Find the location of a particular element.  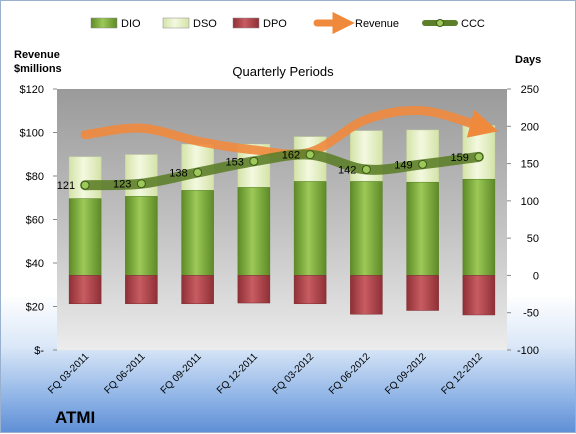

right-tick-label: -100 is located at coordinates (528, 351).